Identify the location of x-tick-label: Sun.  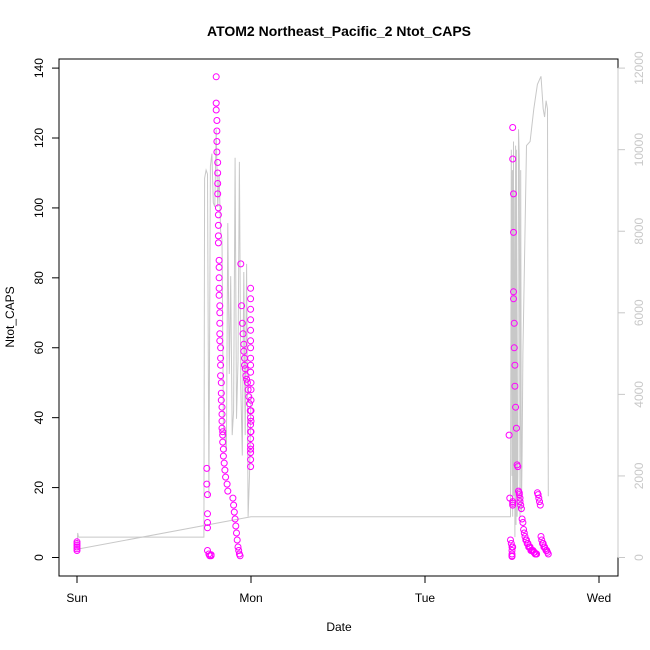
(76, 598).